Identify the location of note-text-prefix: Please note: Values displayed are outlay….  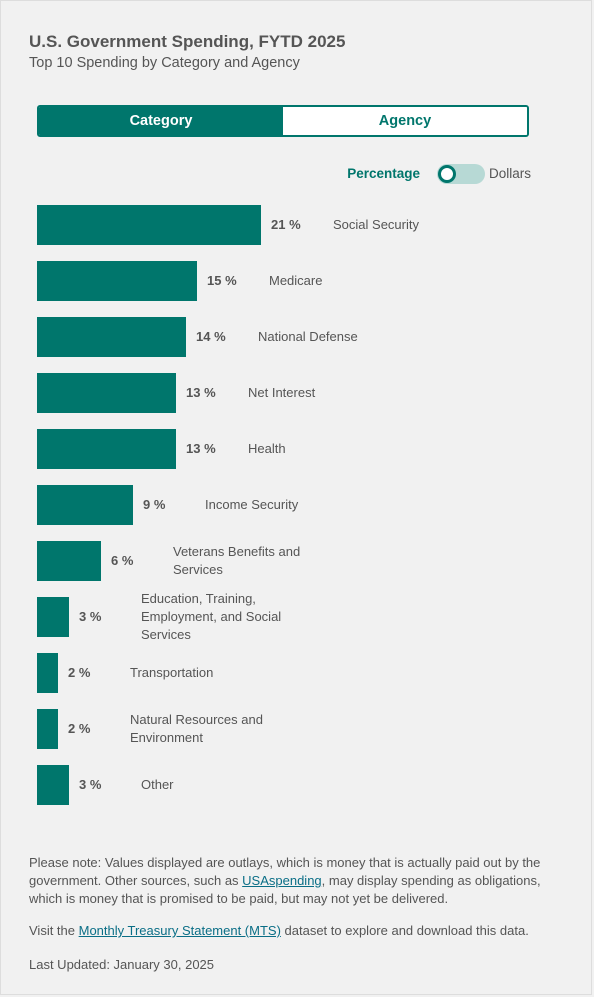
(285, 871).